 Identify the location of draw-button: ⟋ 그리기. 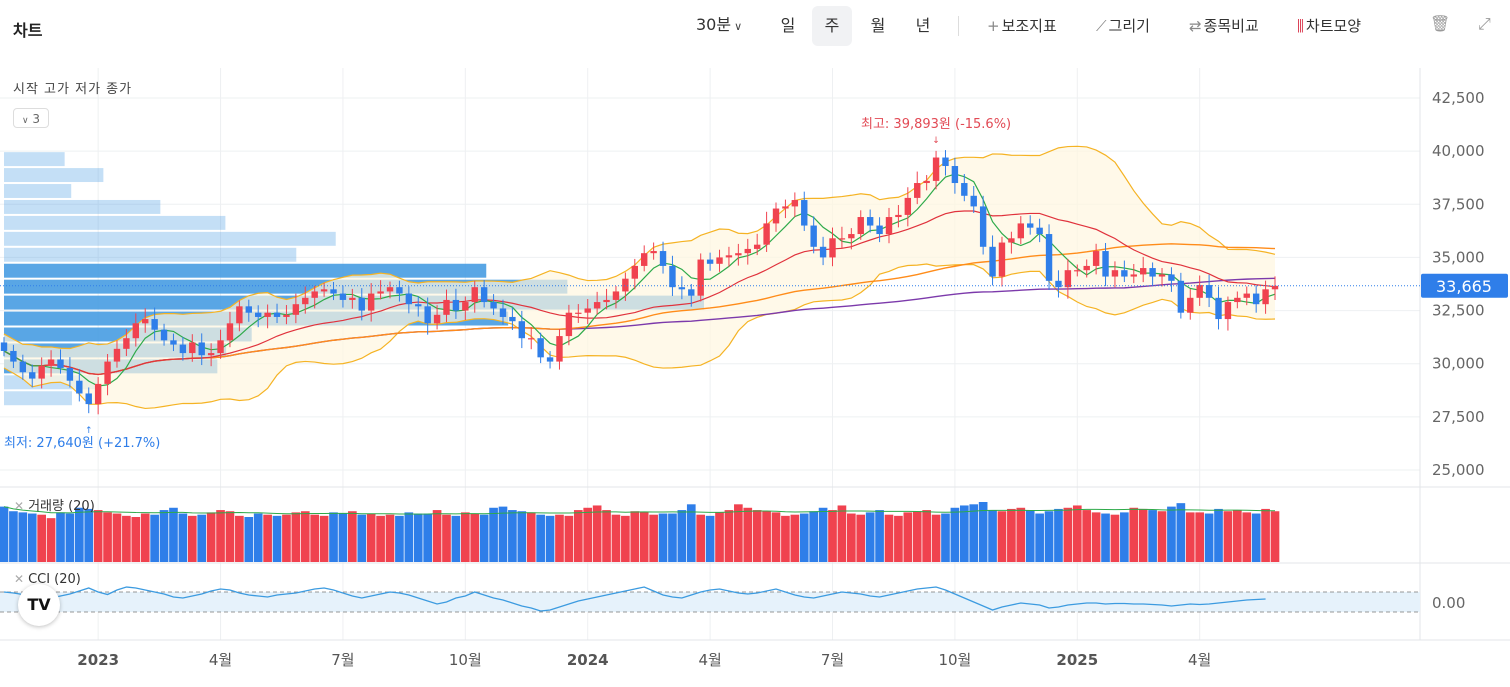
(1123, 25).